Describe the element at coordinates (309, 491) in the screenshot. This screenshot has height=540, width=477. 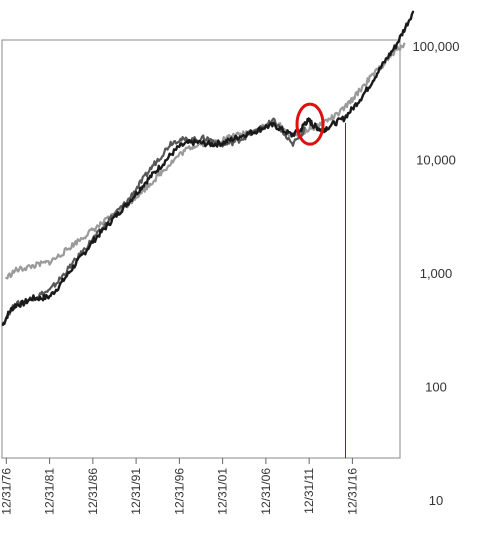
I see `x-tick-label: 12/31/11` at that location.